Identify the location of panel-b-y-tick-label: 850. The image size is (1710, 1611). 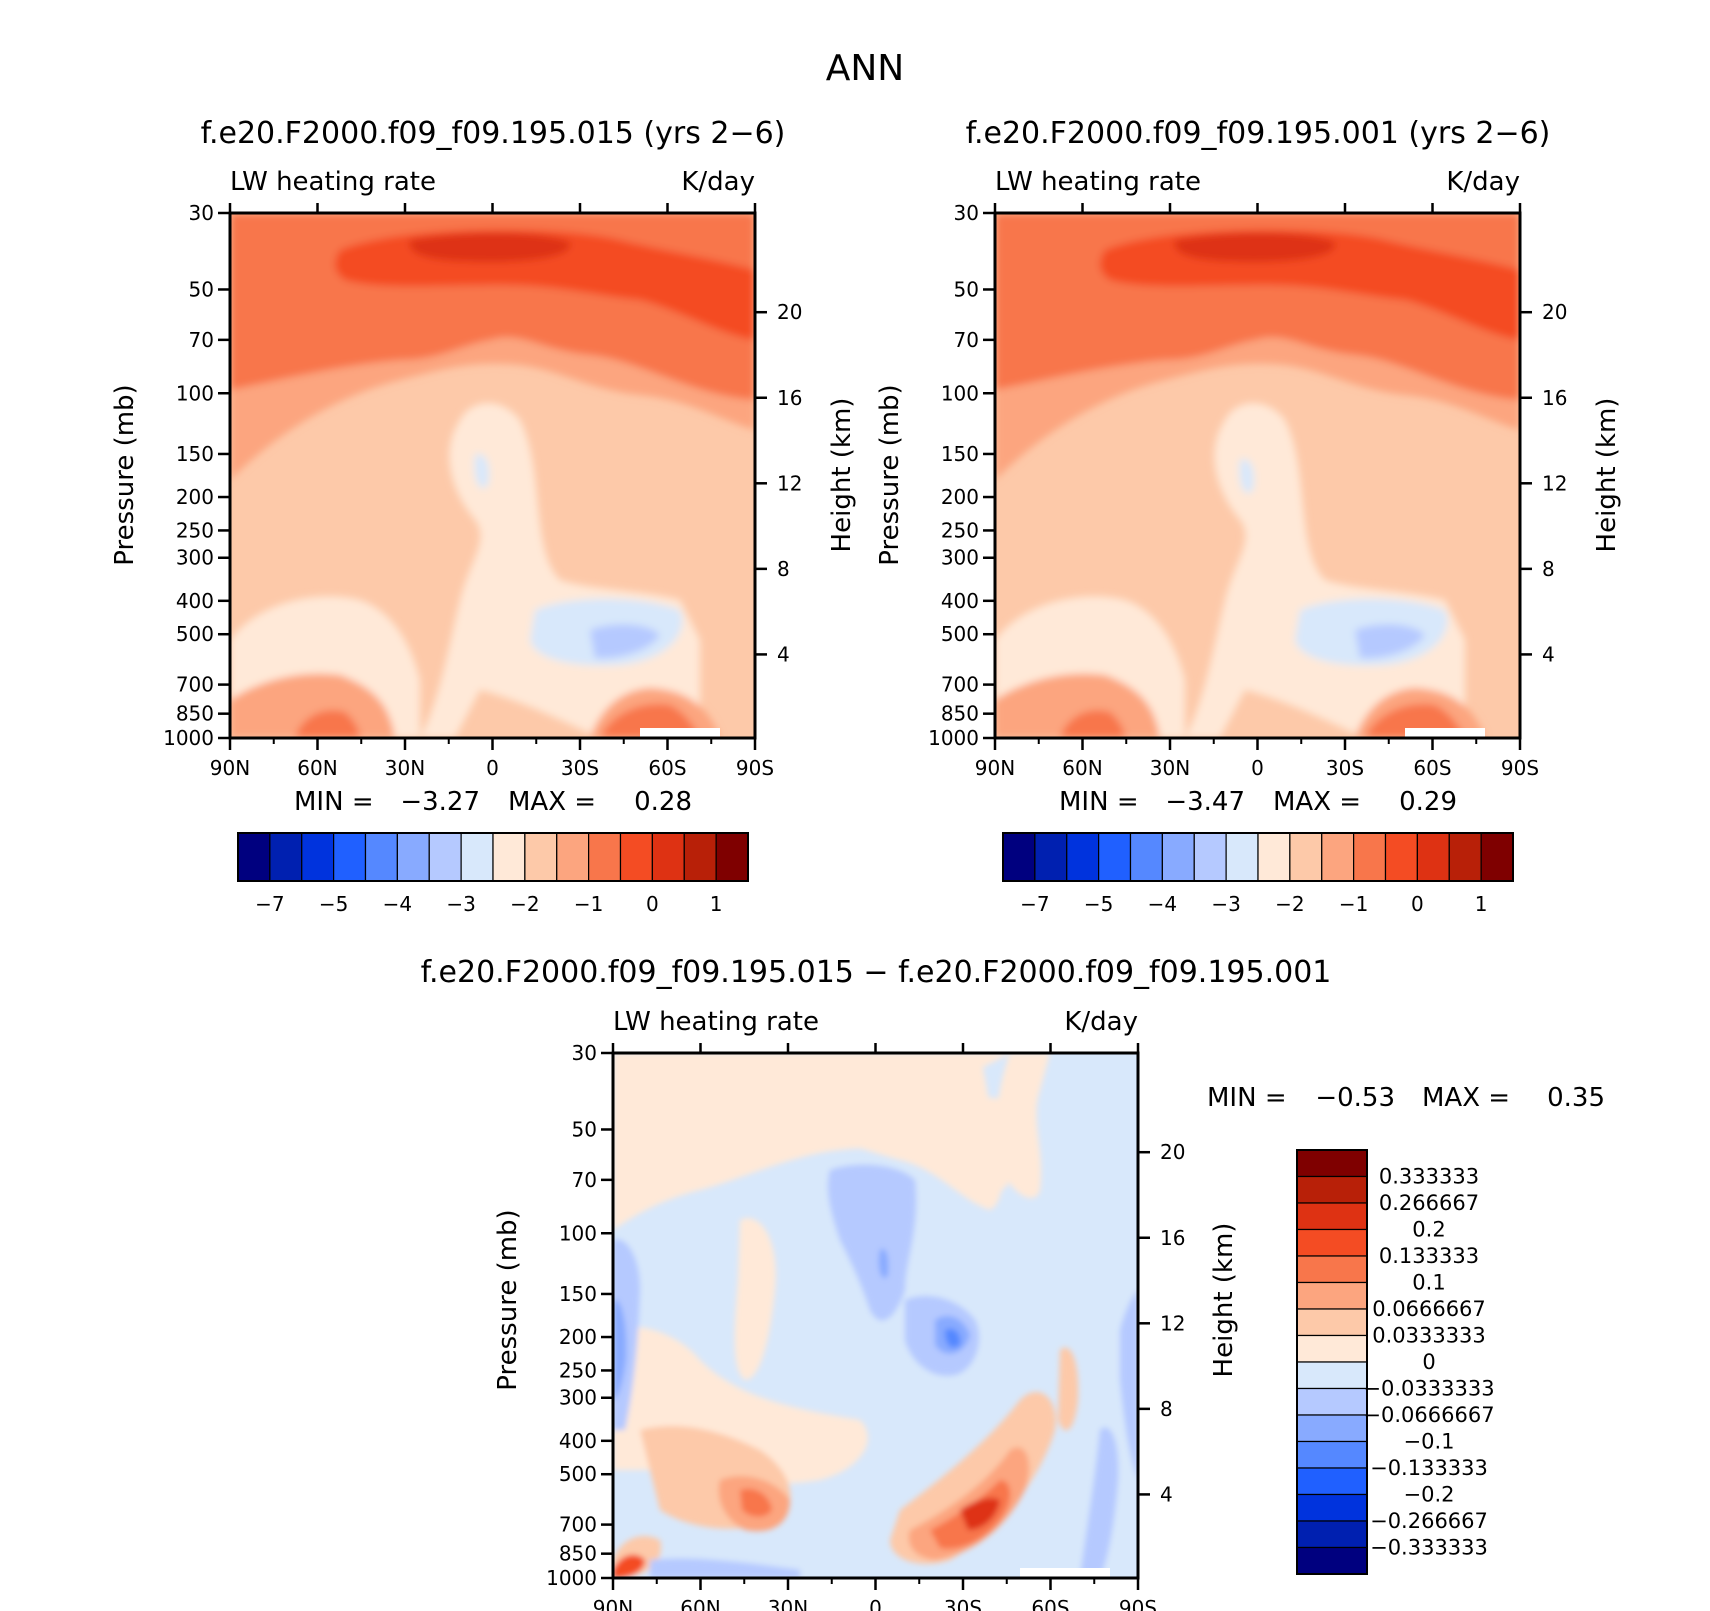
(960, 714).